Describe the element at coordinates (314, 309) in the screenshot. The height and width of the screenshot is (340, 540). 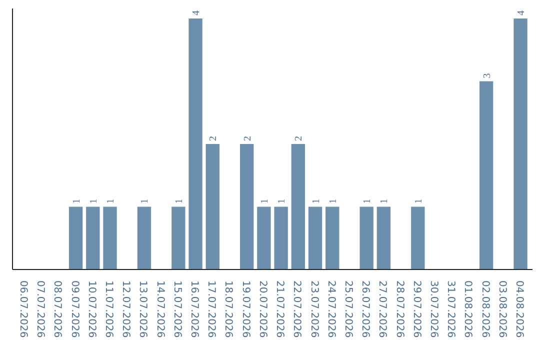
I see `x-tick-label: 23.07.2026` at that location.